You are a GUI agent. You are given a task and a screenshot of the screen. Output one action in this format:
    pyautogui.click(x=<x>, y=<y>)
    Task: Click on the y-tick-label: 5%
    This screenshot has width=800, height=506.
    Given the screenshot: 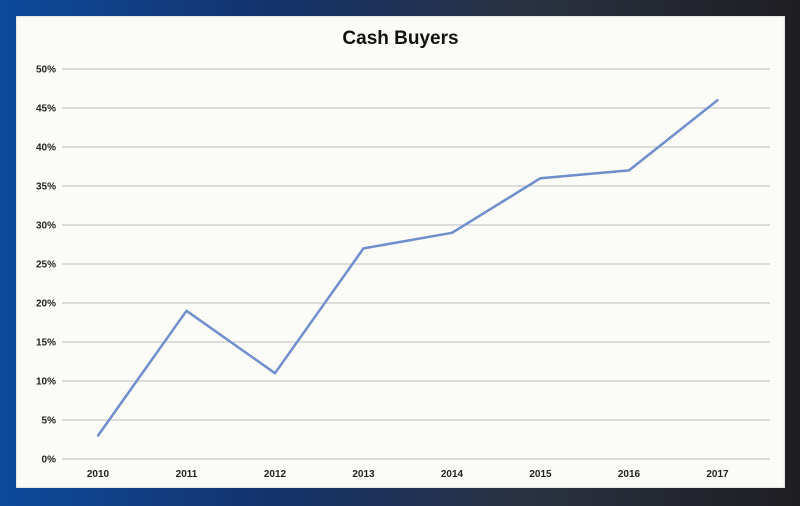 What is the action you would take?
    pyautogui.click(x=49, y=421)
    